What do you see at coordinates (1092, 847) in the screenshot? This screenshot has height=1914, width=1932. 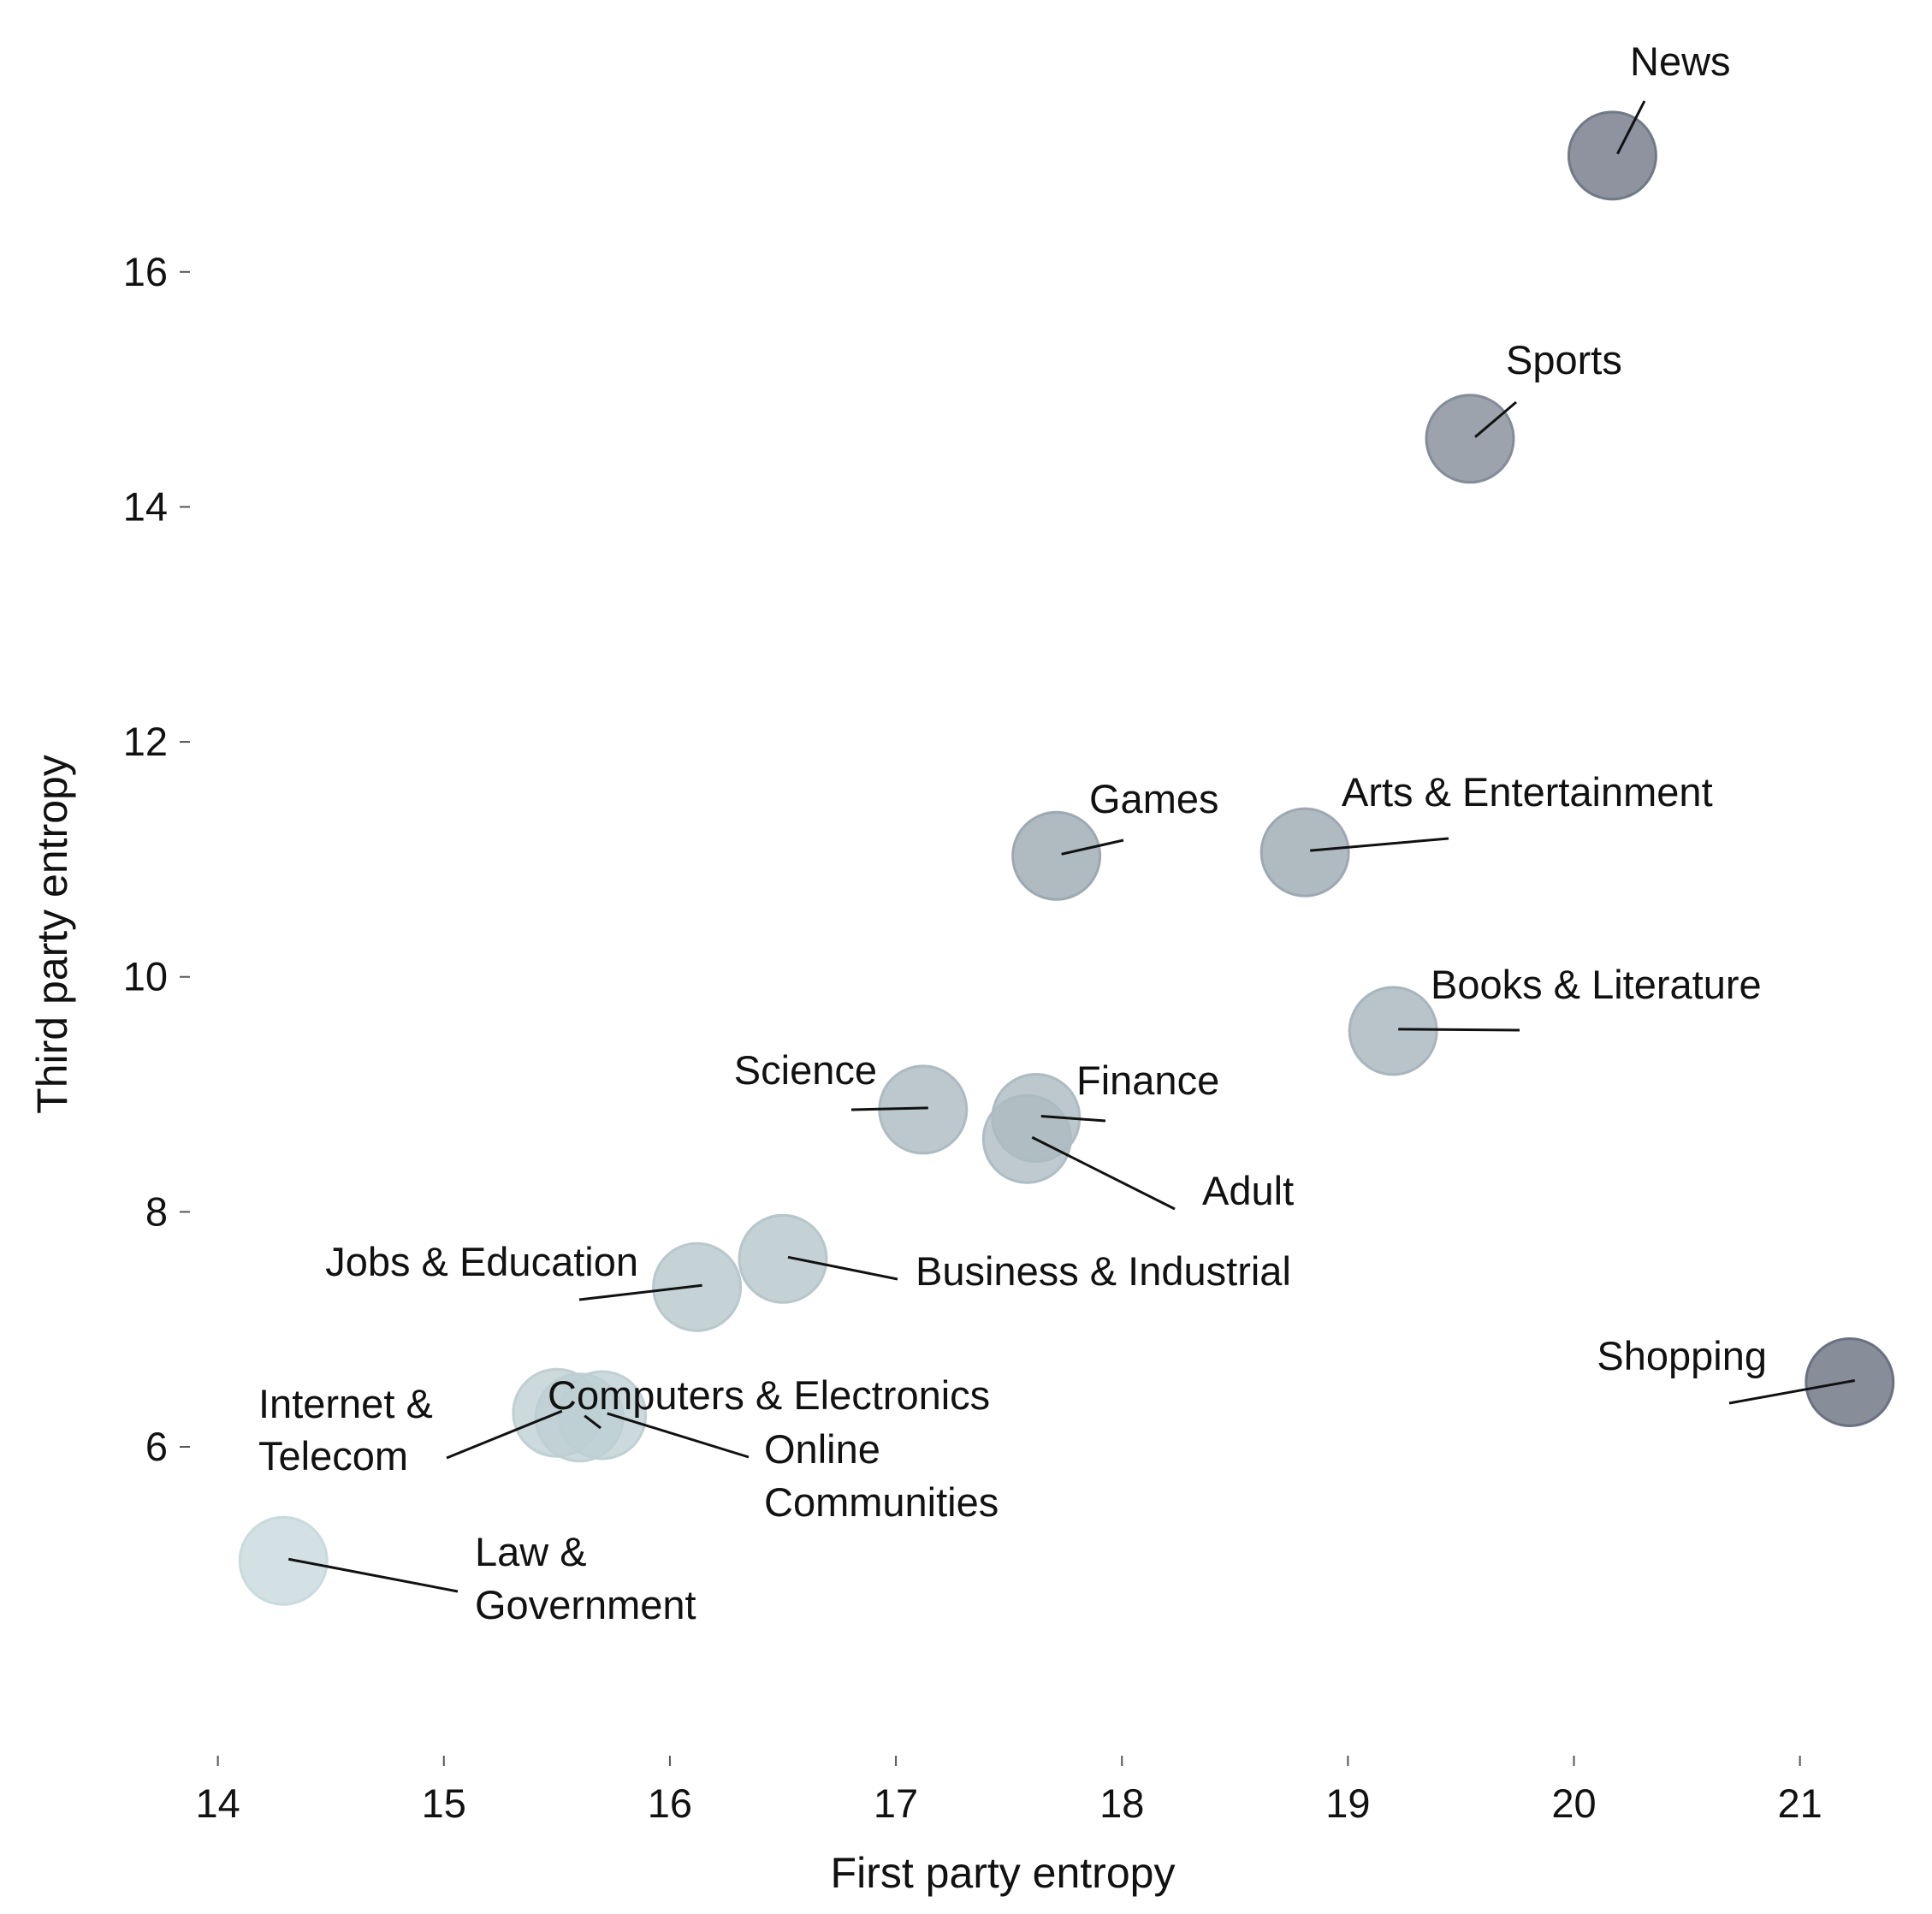 I see `leader-games` at bounding box center [1092, 847].